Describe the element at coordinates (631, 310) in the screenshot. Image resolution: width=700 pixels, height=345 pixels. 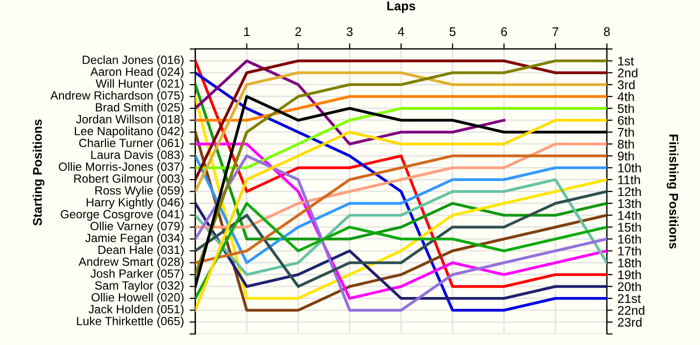
I see `y2-tick-label: 22nd` at that location.